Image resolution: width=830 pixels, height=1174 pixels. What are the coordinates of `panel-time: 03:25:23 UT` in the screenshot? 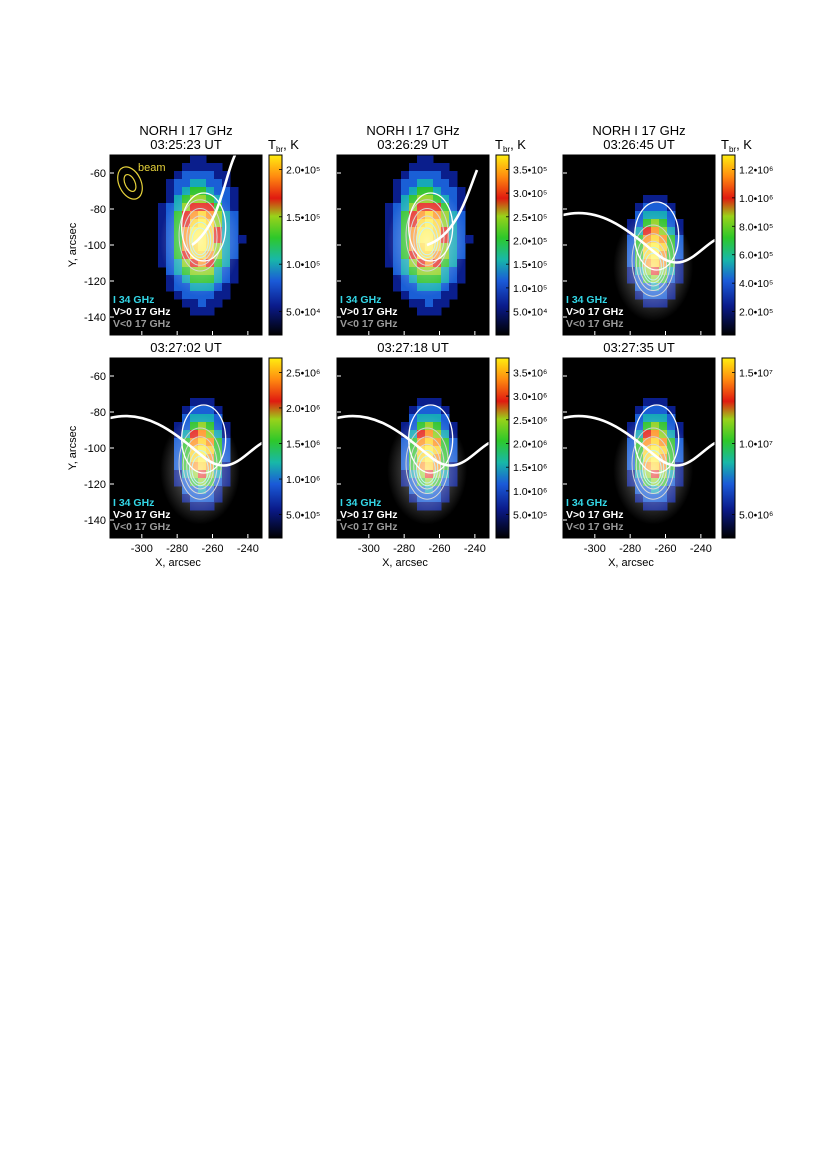 It's located at (186, 144).